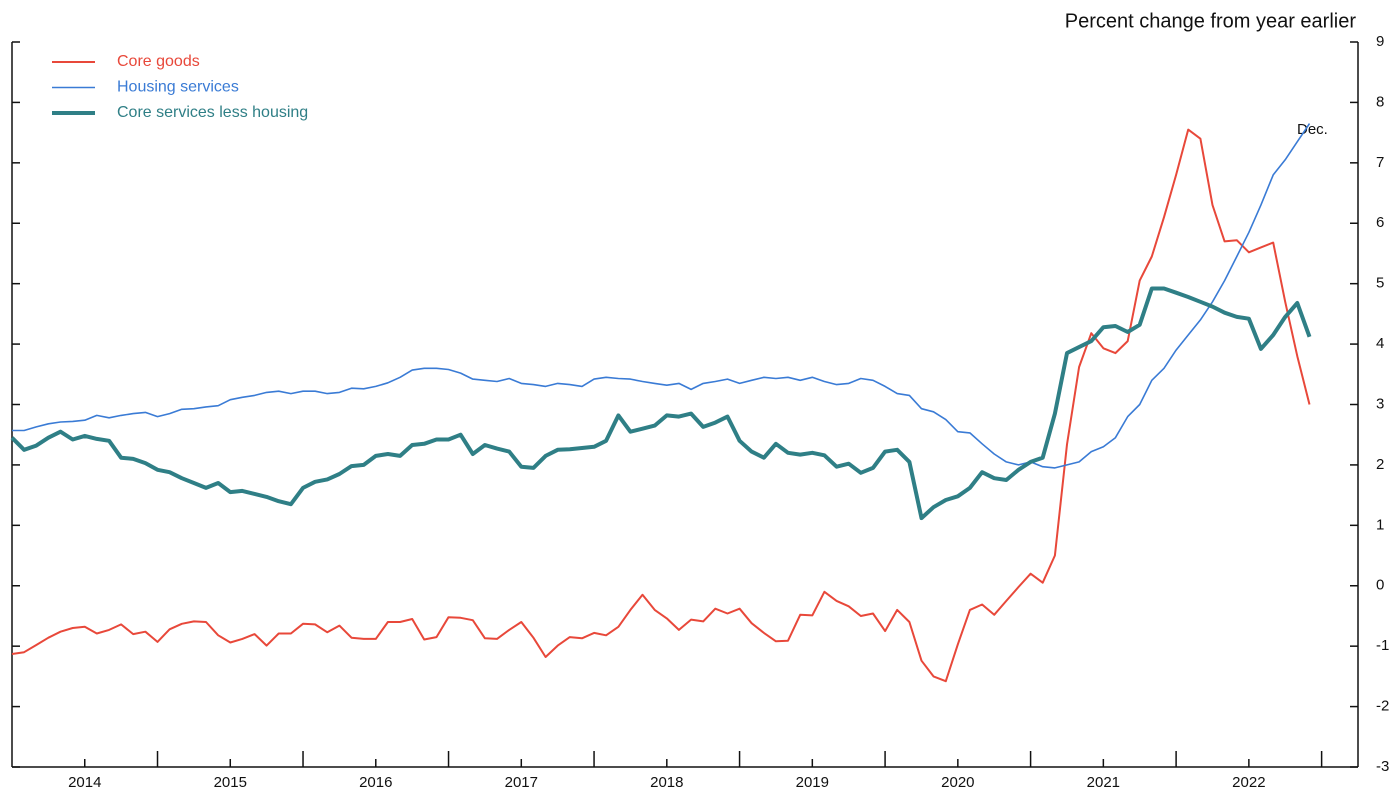  What do you see at coordinates (375, 782) in the screenshot?
I see `x-tick-label: 2016` at bounding box center [375, 782].